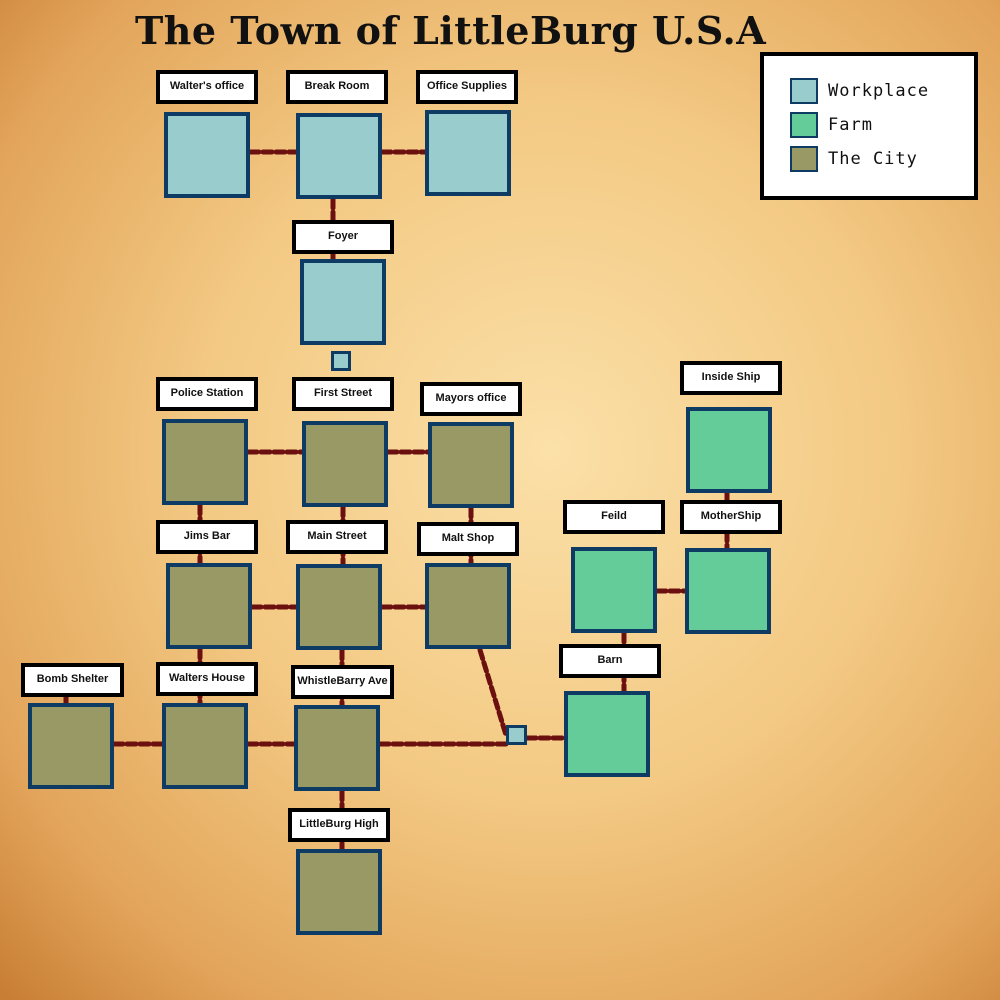 The height and width of the screenshot is (1000, 1000). I want to click on legend-label-workplace: Workplace, so click(879, 91).